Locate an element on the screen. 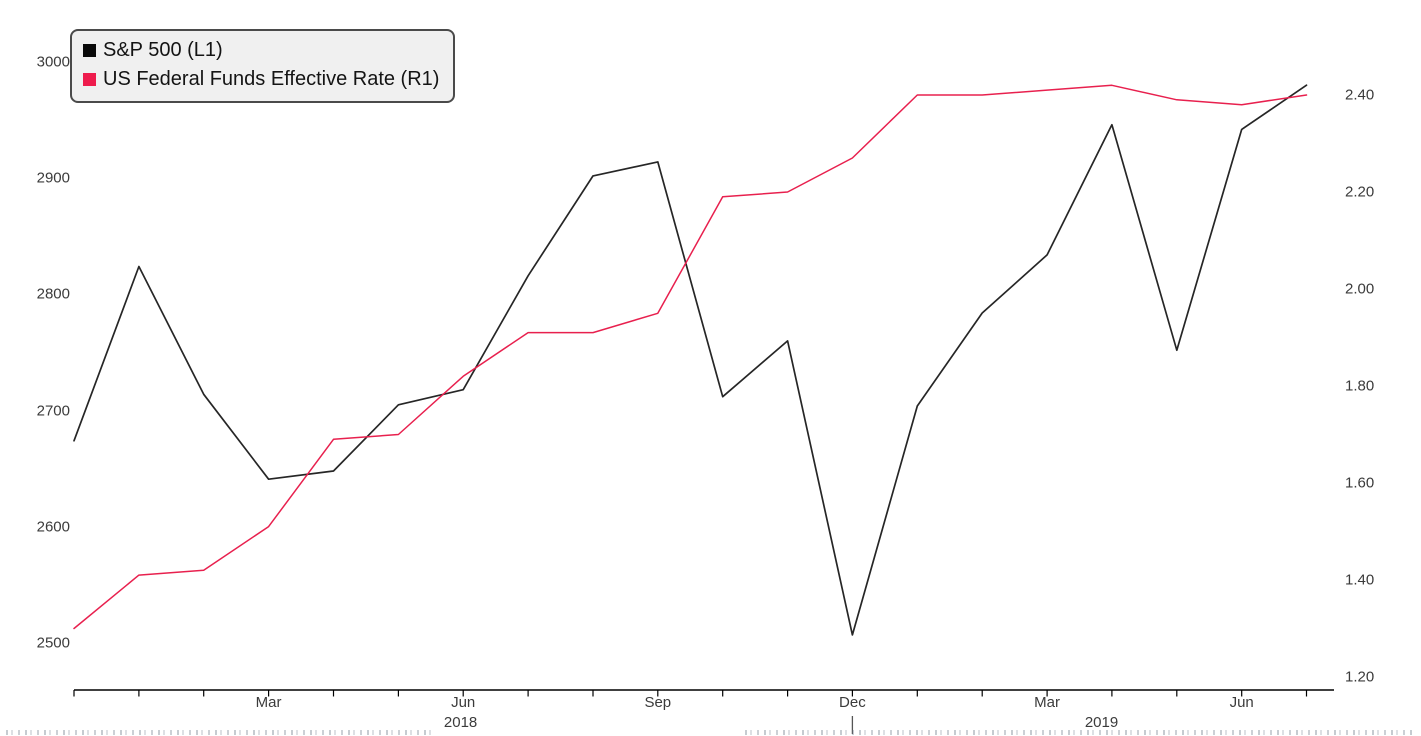  y-axis-left-tick-label: 2800 is located at coordinates (53, 294).